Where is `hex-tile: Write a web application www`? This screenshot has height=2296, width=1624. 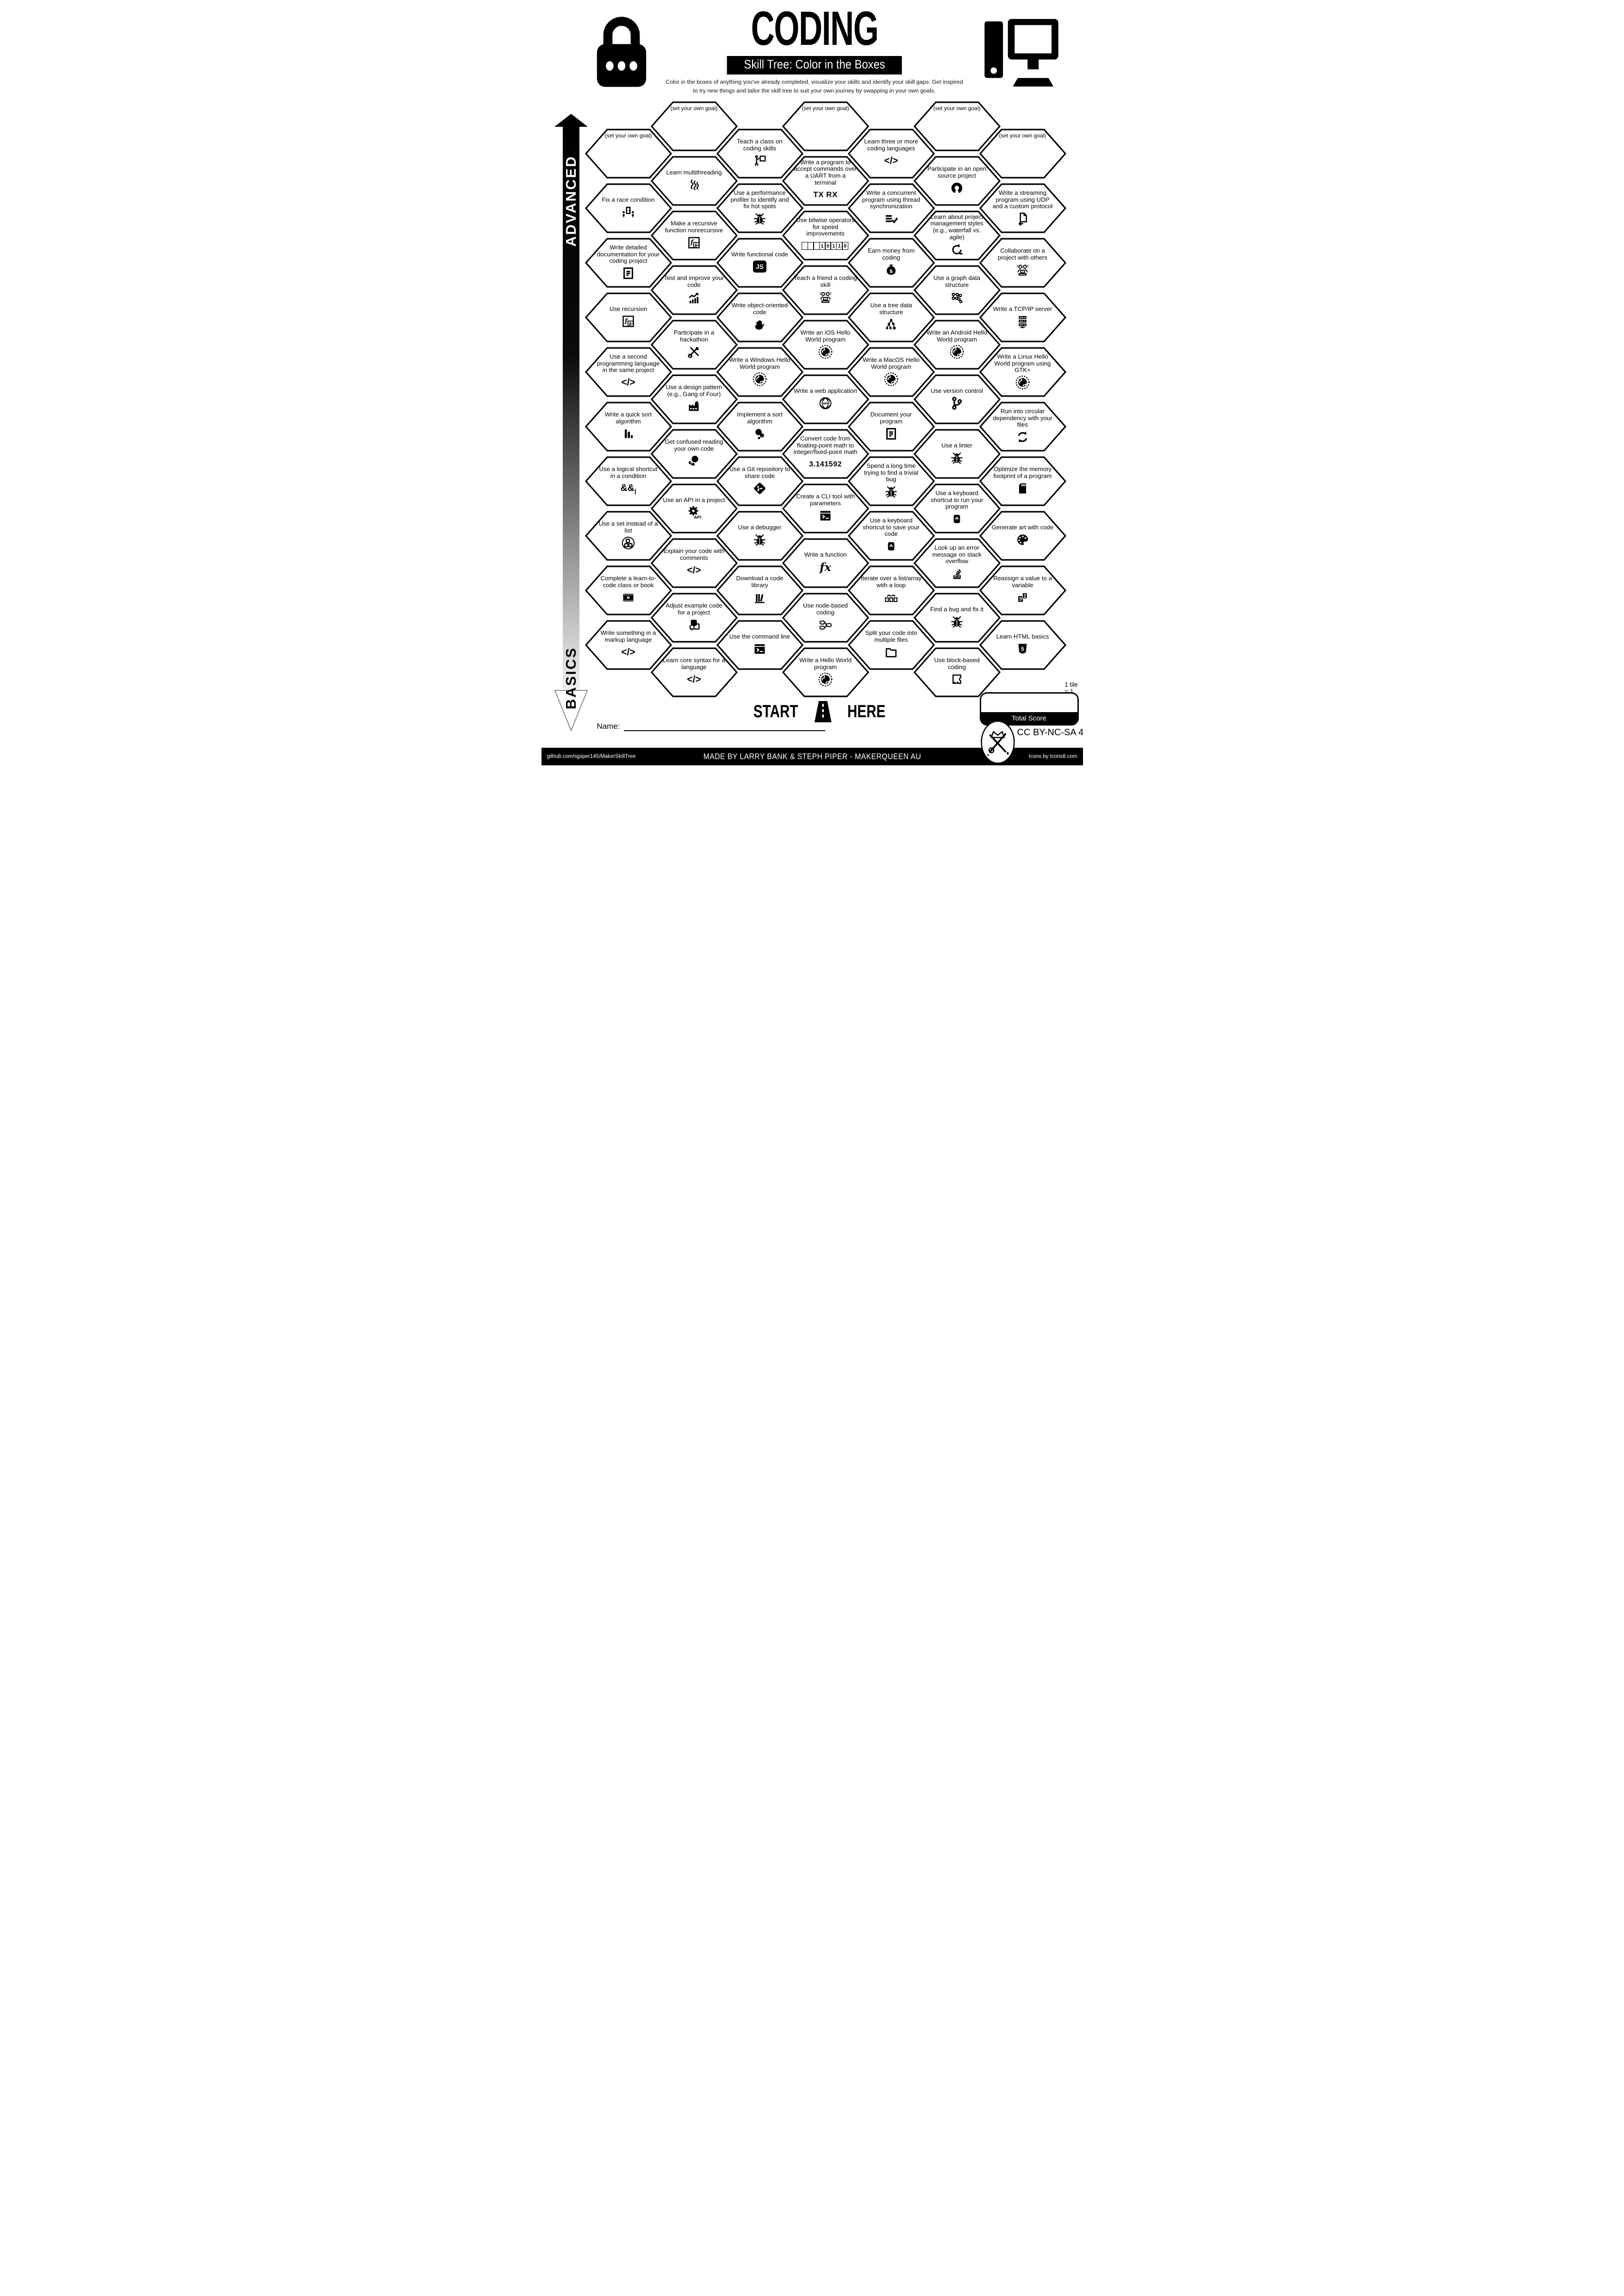 hex-tile: Write a web application www is located at coordinates (825, 399).